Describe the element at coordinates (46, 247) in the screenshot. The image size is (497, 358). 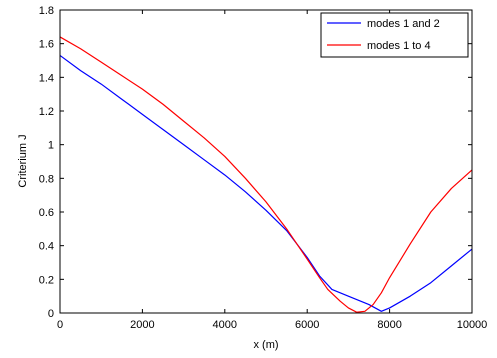
I see `y-tick-label: 0.4` at that location.